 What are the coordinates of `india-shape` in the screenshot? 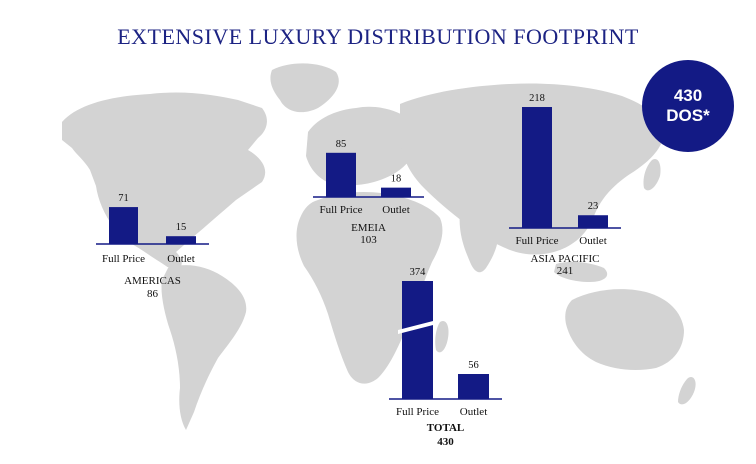 It's located at (479, 241).